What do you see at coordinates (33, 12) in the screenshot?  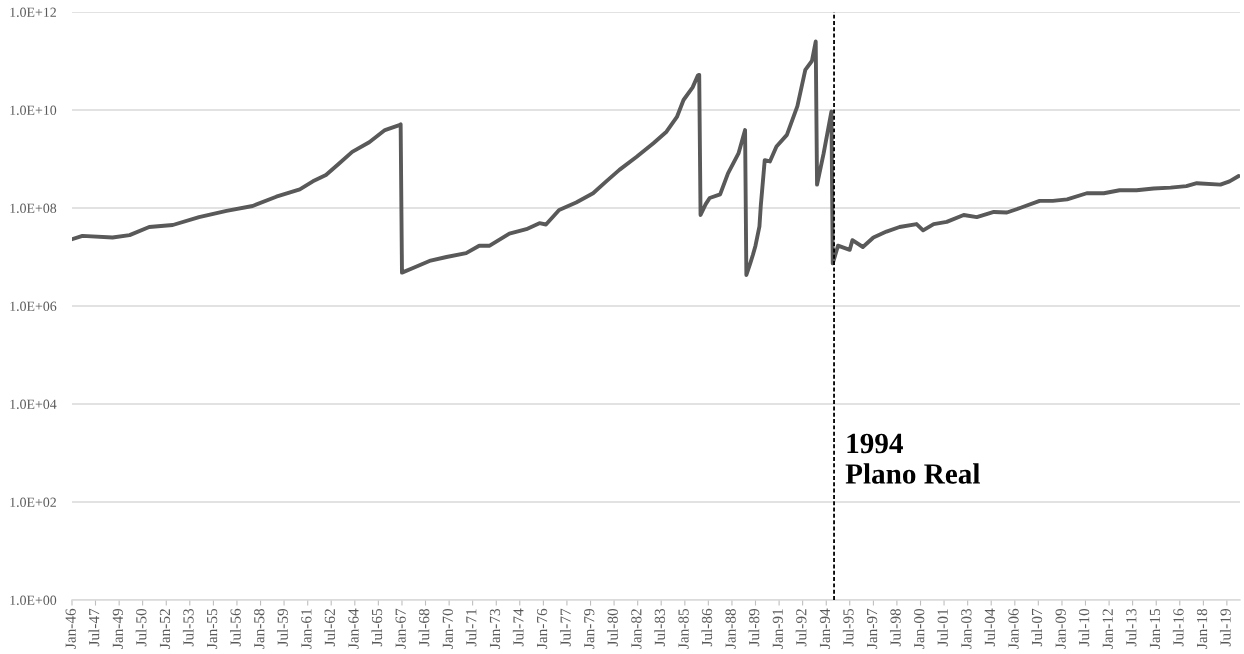 I see `y-tick-label: 1.0E+12` at bounding box center [33, 12].